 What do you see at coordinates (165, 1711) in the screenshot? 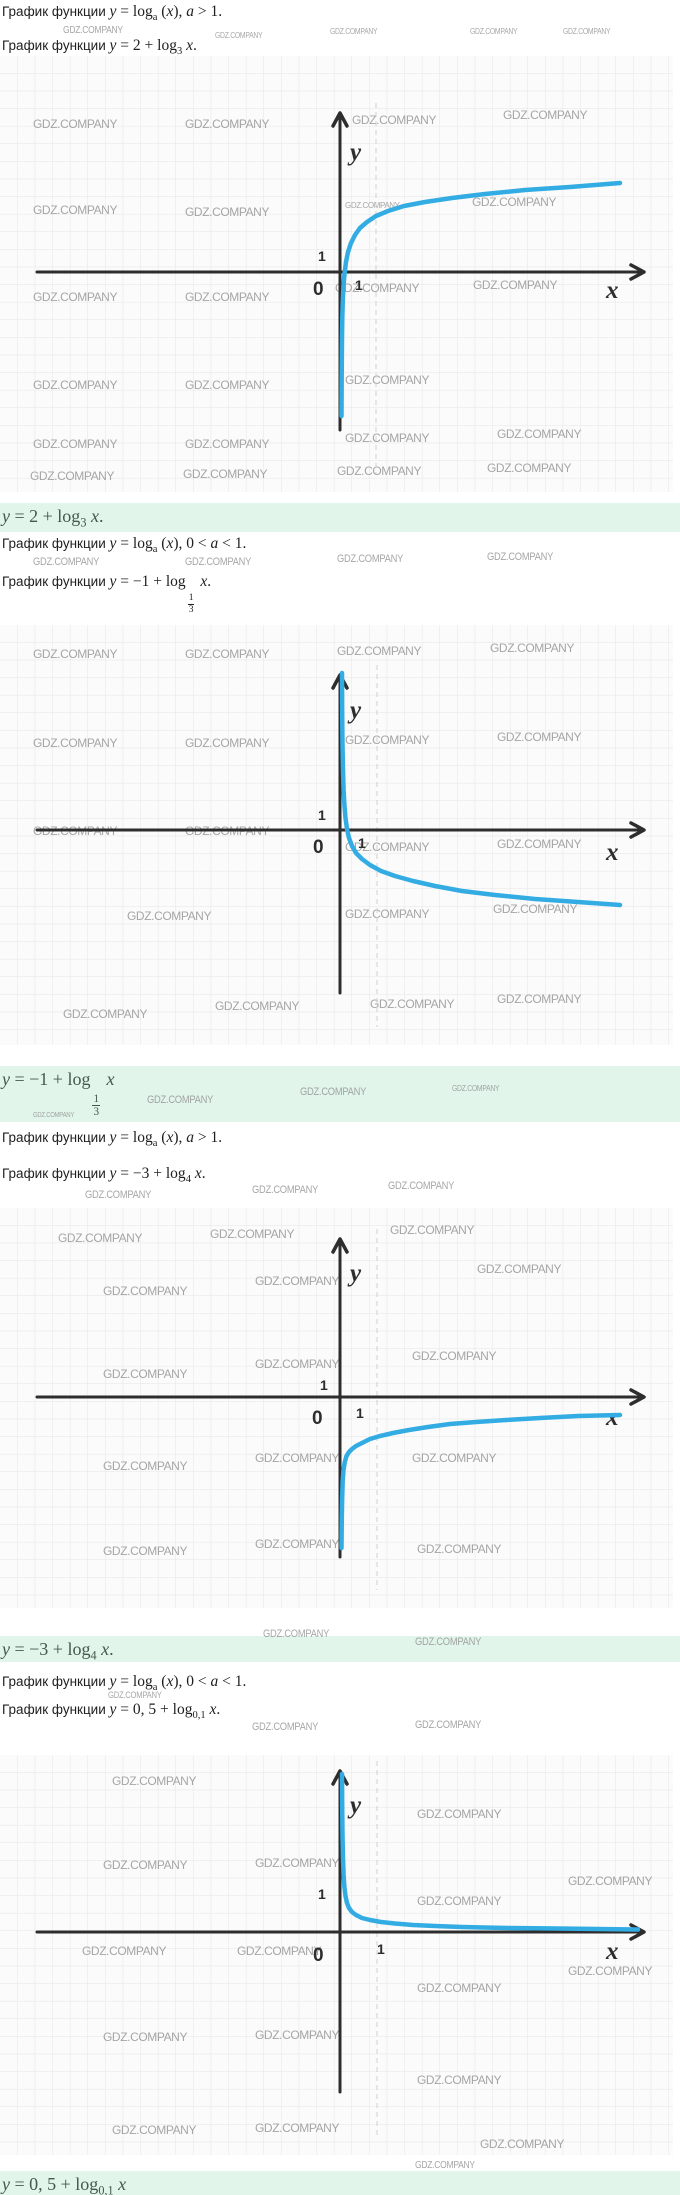
I see `caption-formula: y = 0, 5 + log0,1 x.` at bounding box center [165, 1711].